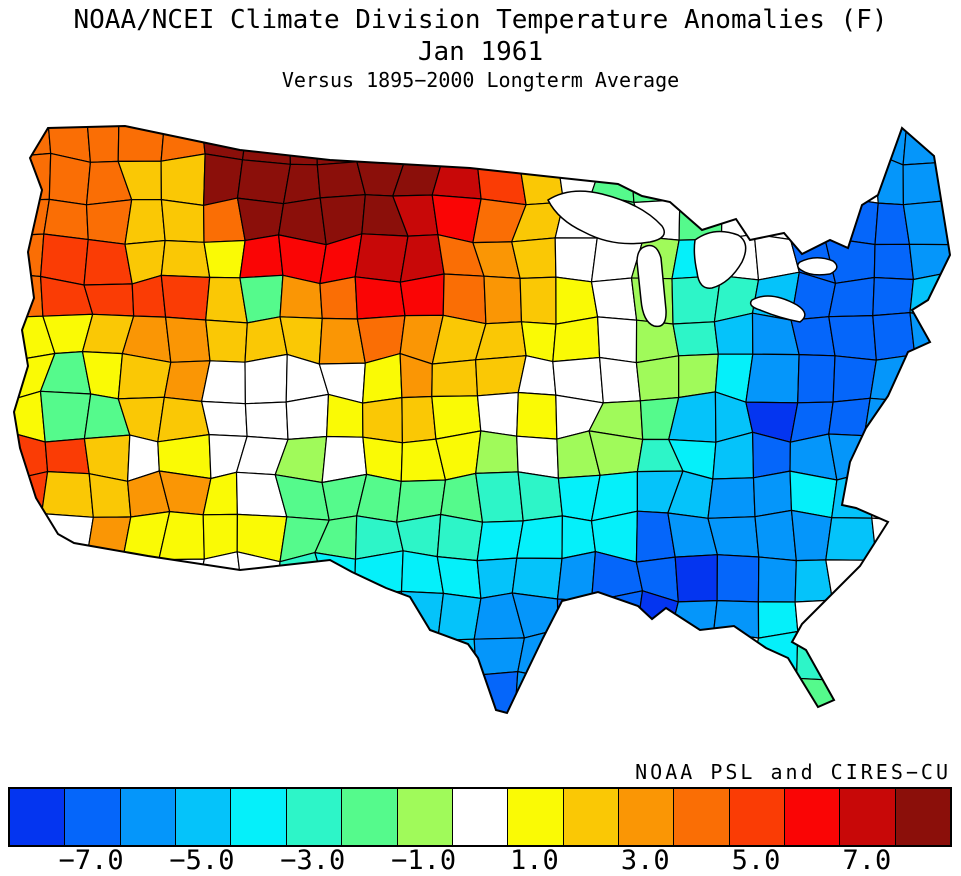  Describe the element at coordinates (867, 860) in the screenshot. I see `colorbar-tick-label: 7.0` at that location.